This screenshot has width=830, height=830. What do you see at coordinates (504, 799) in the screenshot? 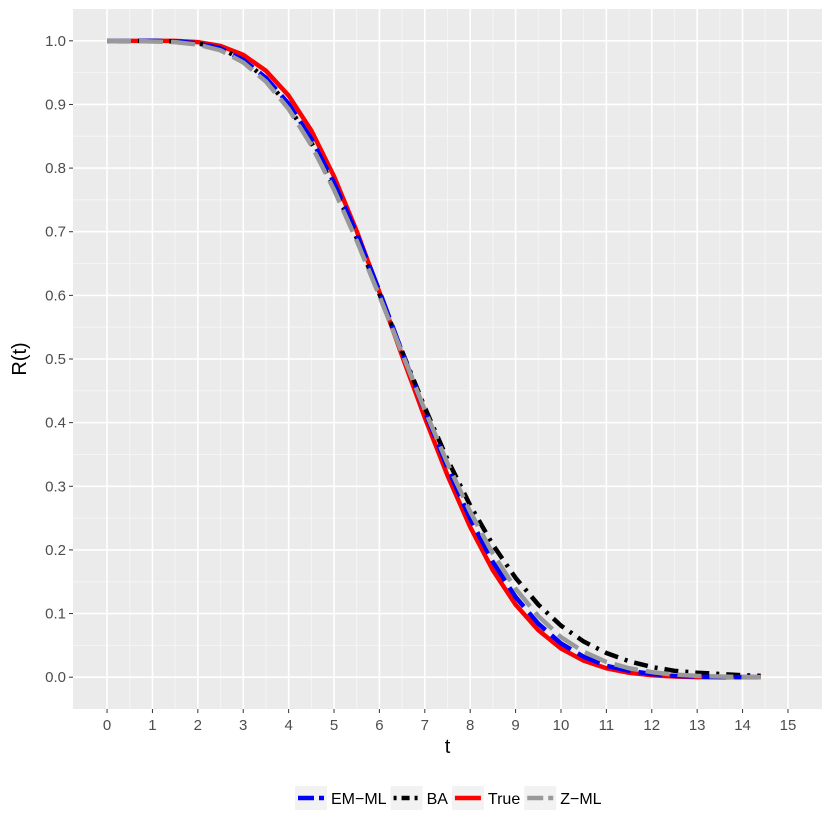
I see `legend-label: True` at bounding box center [504, 799].